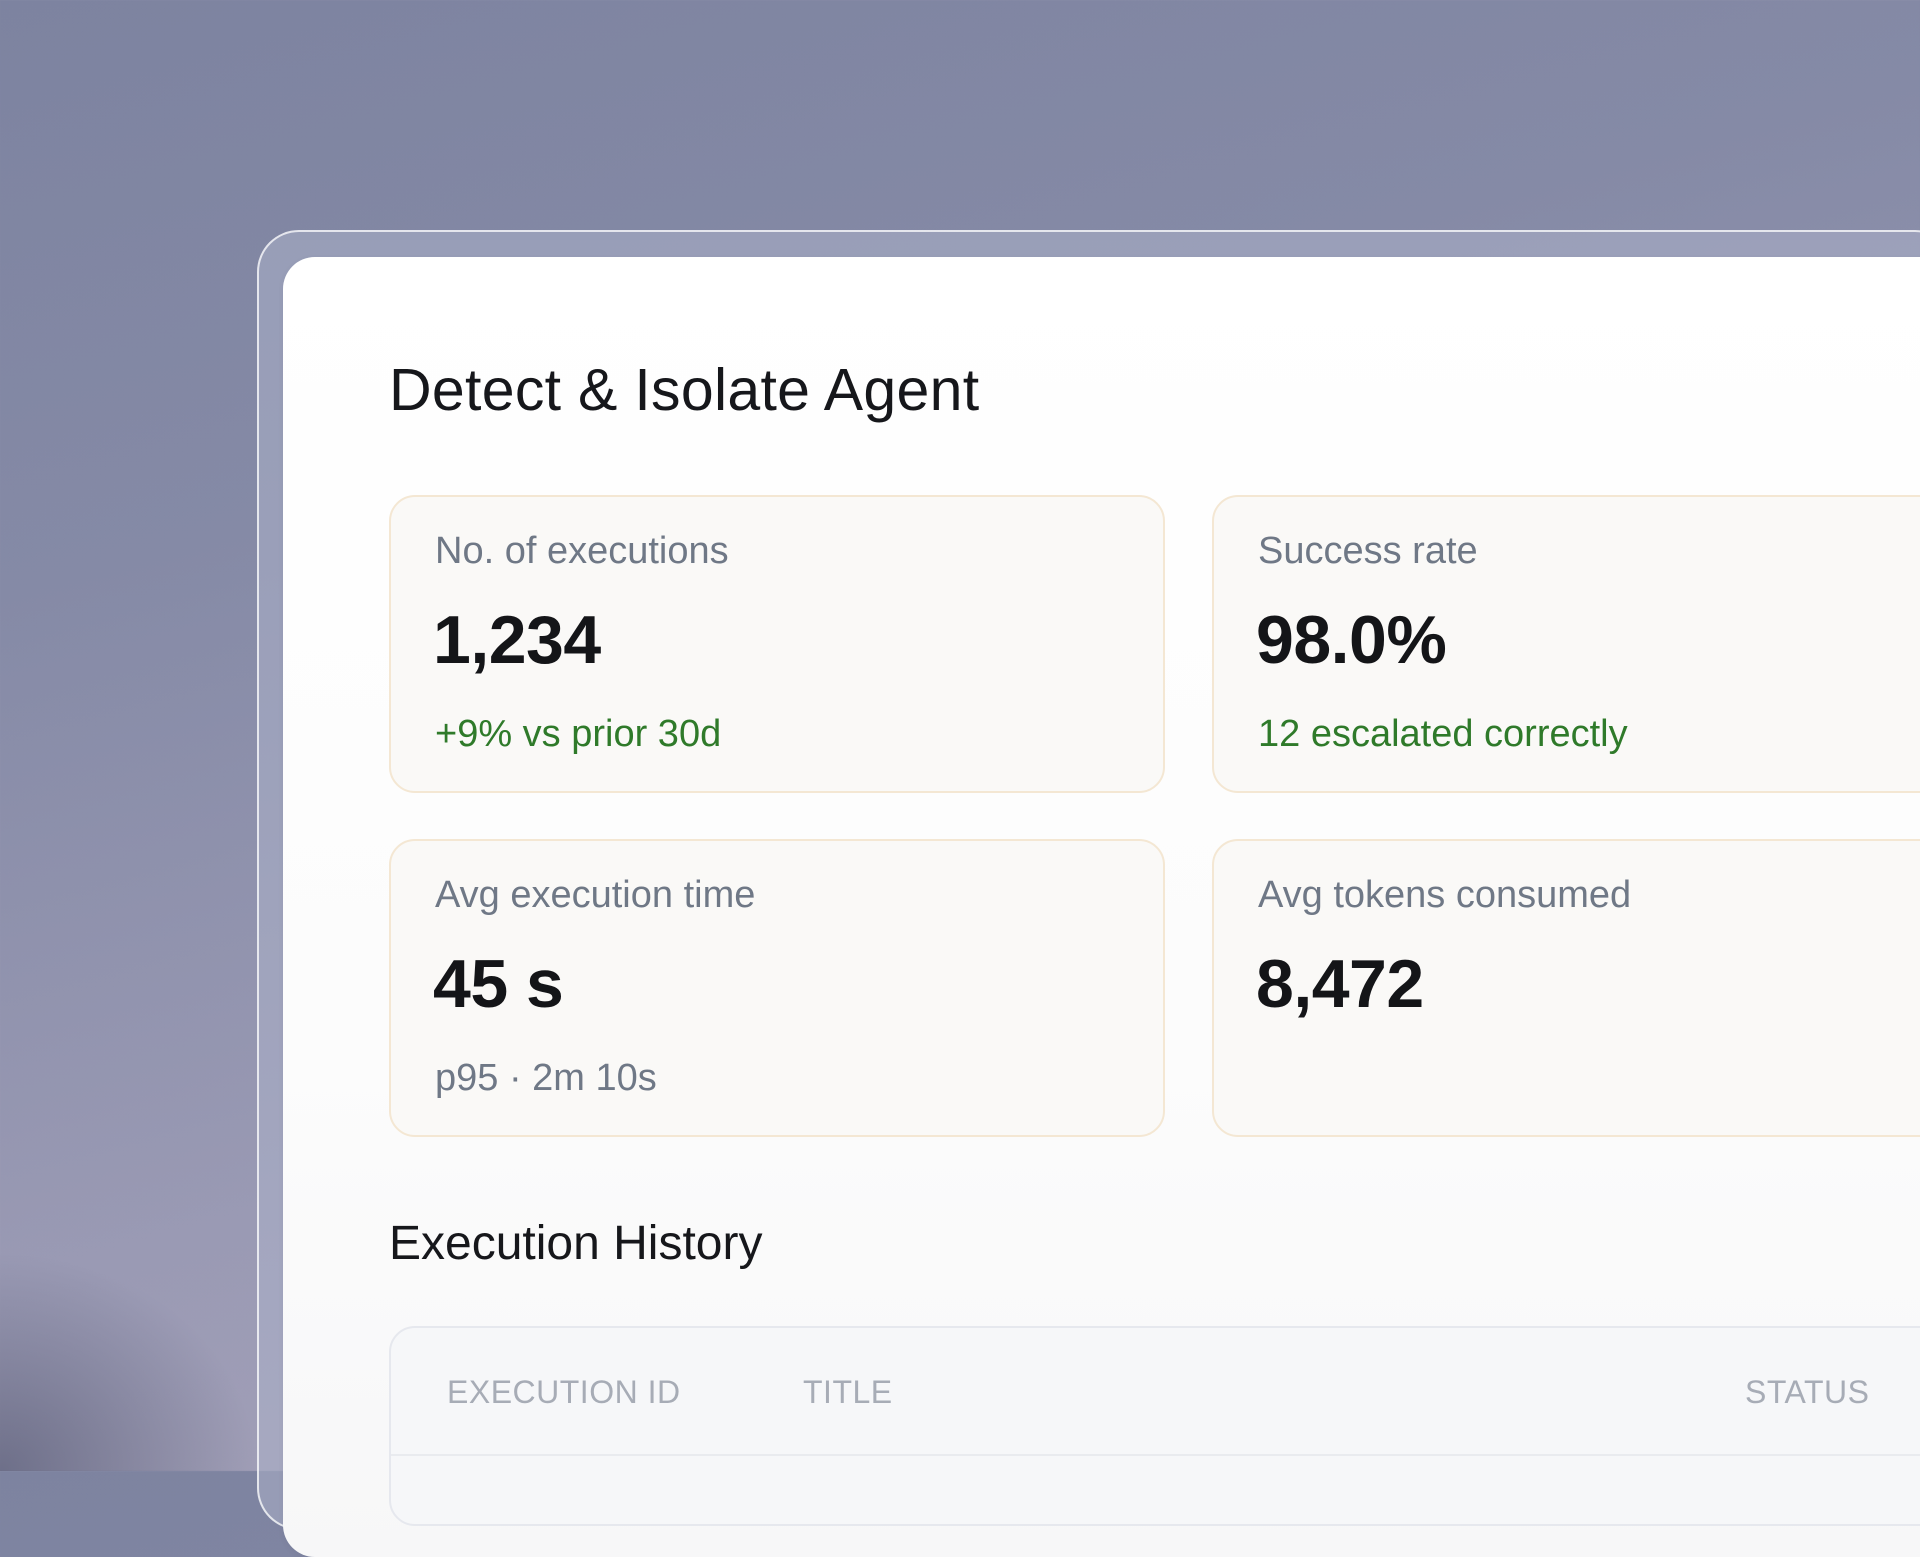 This screenshot has width=1920, height=1557. What do you see at coordinates (777, 988) in the screenshot?
I see `stat-card-avg-execution-time: Avg execution time 45 s p95 · 2m 10s` at bounding box center [777, 988].